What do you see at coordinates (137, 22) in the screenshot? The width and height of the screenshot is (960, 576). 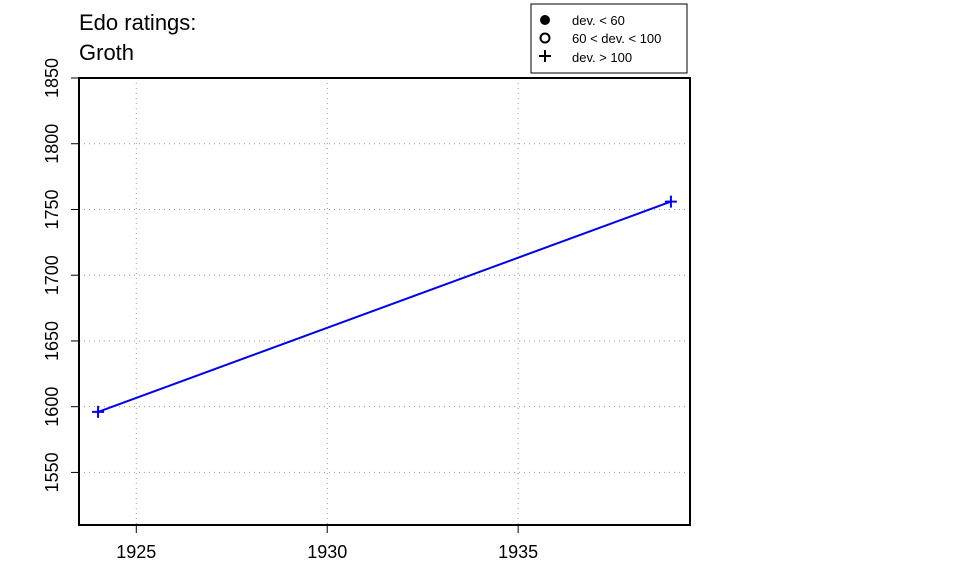 I see `chart-title: Edo ratings:` at bounding box center [137, 22].